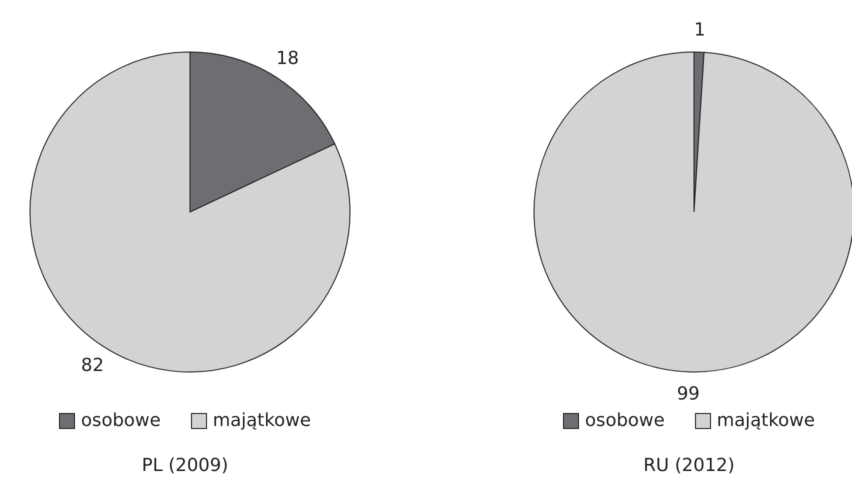 This screenshot has width=852, height=486. I want to click on data-label: 1, so click(700, 30).